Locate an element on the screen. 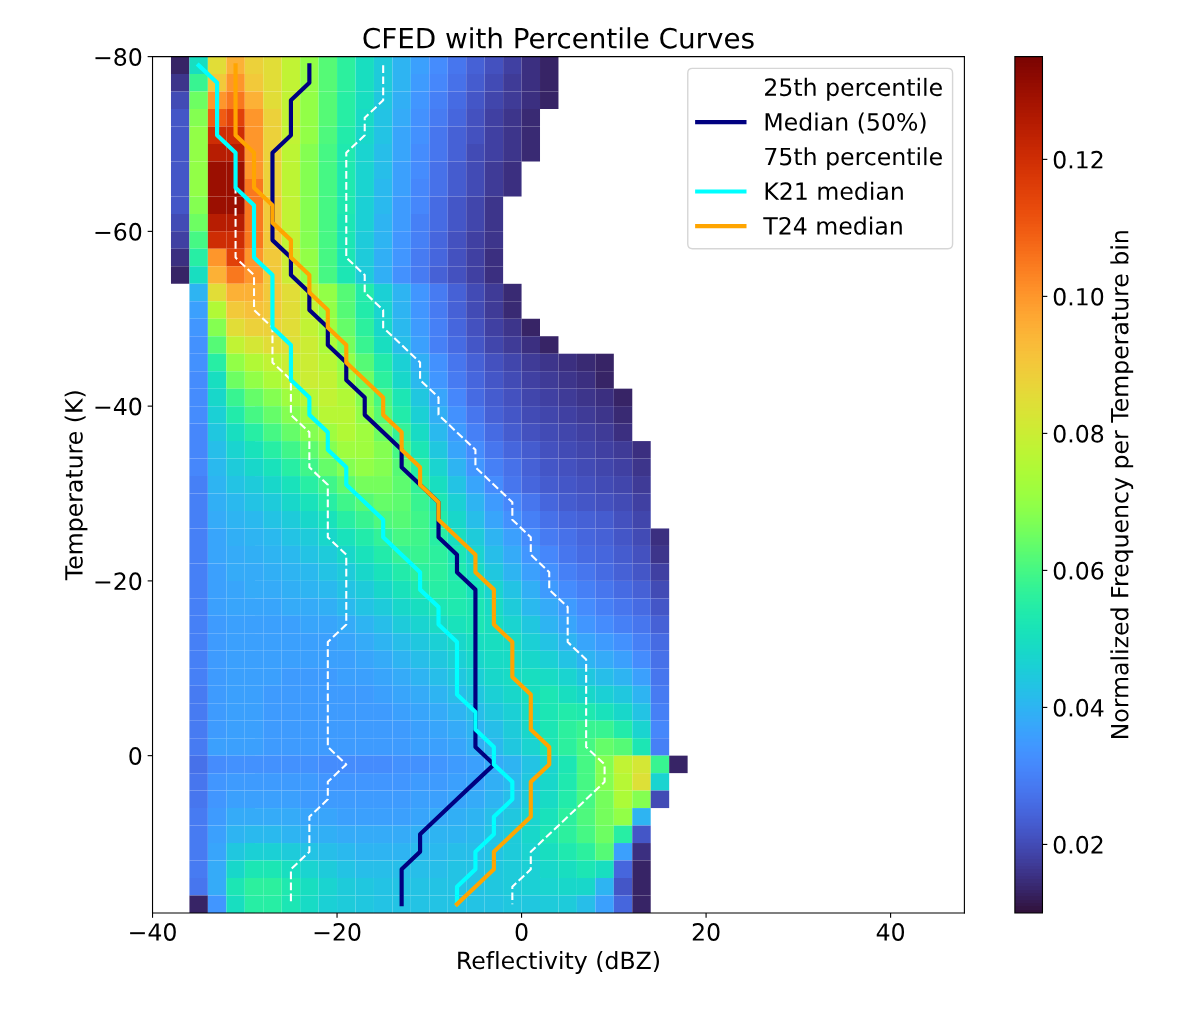  y-axis-title: Temperature (K) is located at coordinates (76, 486).